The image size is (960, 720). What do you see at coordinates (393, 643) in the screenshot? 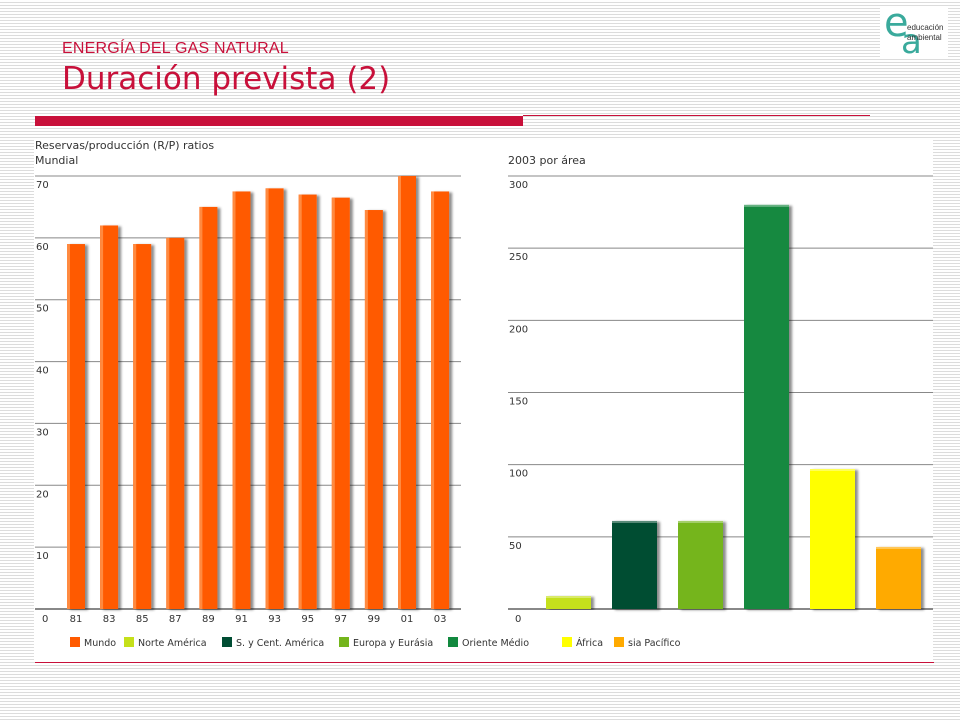
I see `legend-label: Europa y Eurásia` at bounding box center [393, 643].